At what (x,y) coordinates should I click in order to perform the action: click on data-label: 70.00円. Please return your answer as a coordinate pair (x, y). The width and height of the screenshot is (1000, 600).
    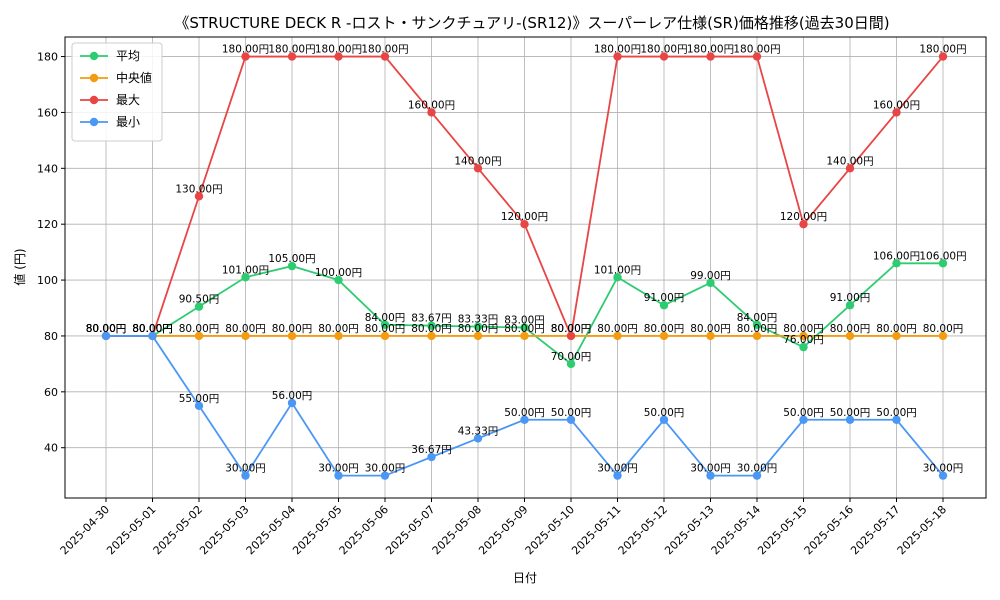
    Looking at the image, I should click on (571, 357).